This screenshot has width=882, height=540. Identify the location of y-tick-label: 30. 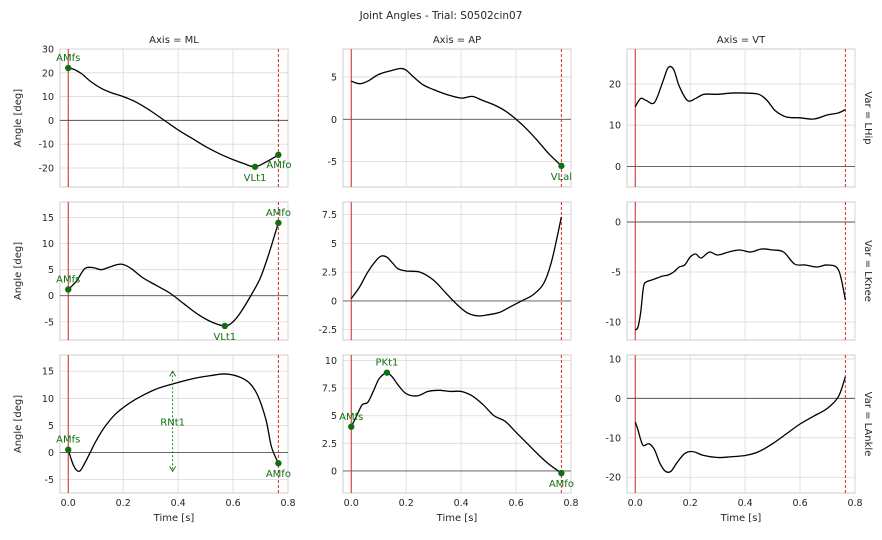
(48, 50).